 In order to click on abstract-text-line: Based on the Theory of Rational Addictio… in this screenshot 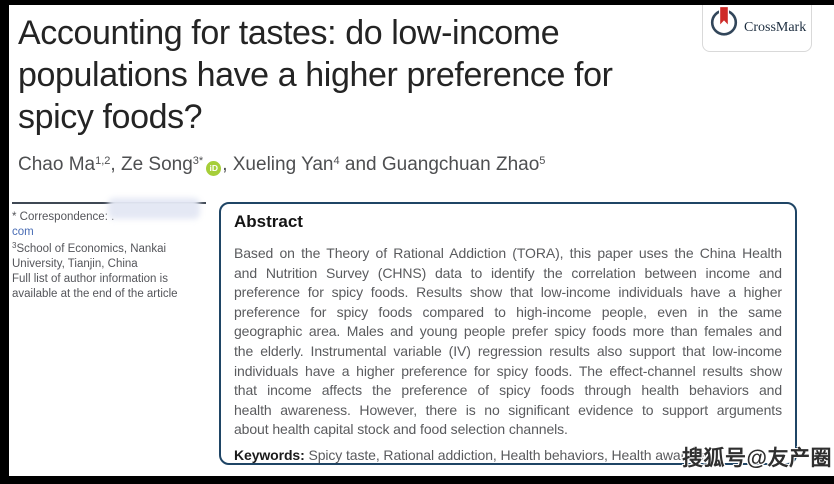, I will do `click(508, 253)`.